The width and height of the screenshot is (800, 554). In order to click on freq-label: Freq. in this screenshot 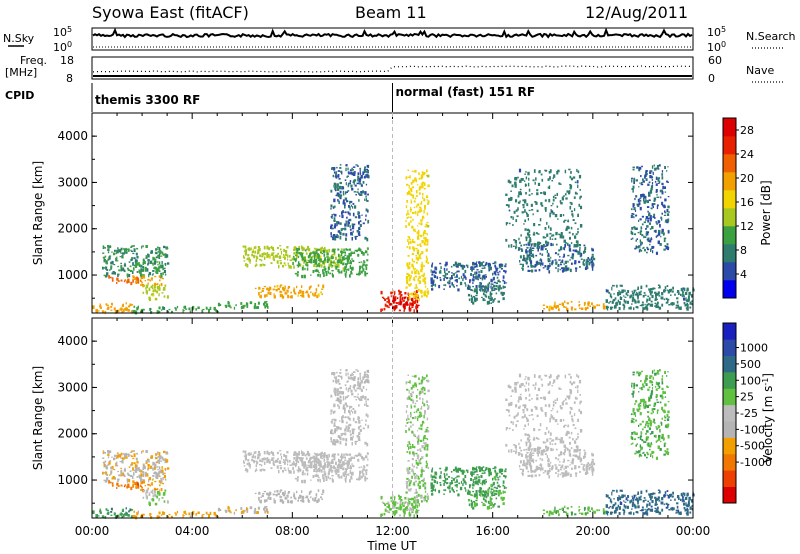, I will do `click(33, 60)`.